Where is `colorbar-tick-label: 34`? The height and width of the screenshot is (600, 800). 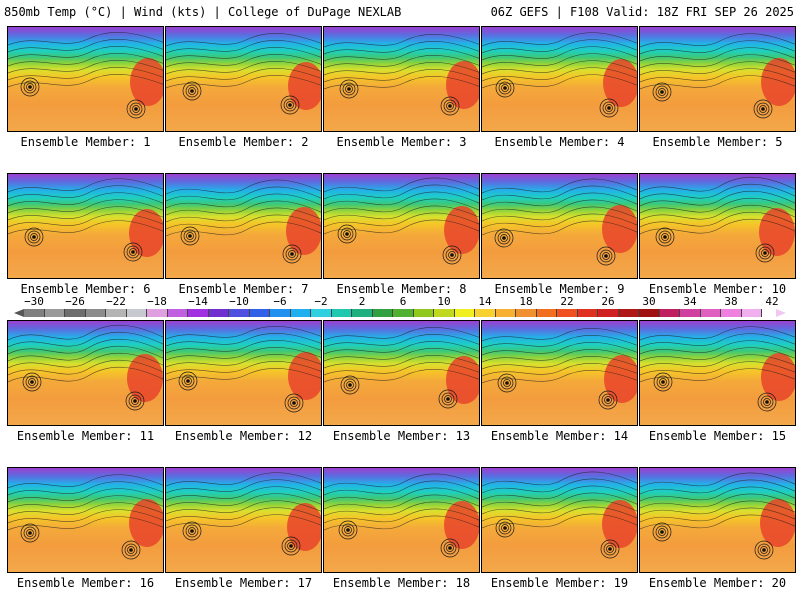
colorbar-tick-label: 34 is located at coordinates (690, 301).